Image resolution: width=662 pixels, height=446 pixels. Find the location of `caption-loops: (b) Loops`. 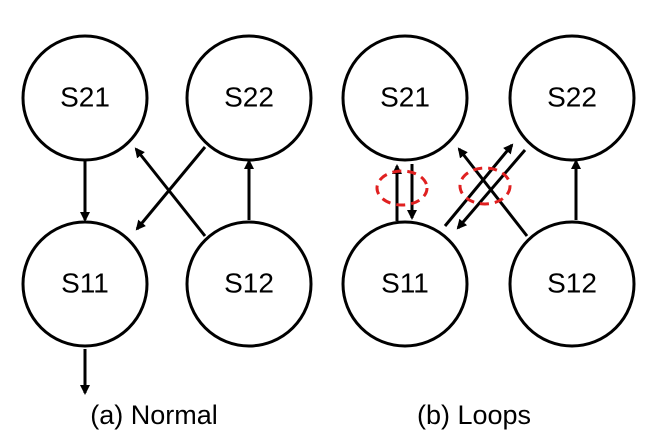

caption-loops: (b) Loops is located at coordinates (474, 415).